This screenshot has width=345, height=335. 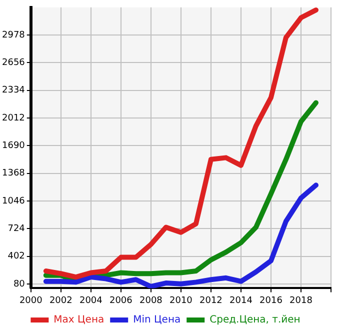 What do you see at coordinates (14, 201) in the screenshot?
I see `y-tick-label: 1046` at bounding box center [14, 201].